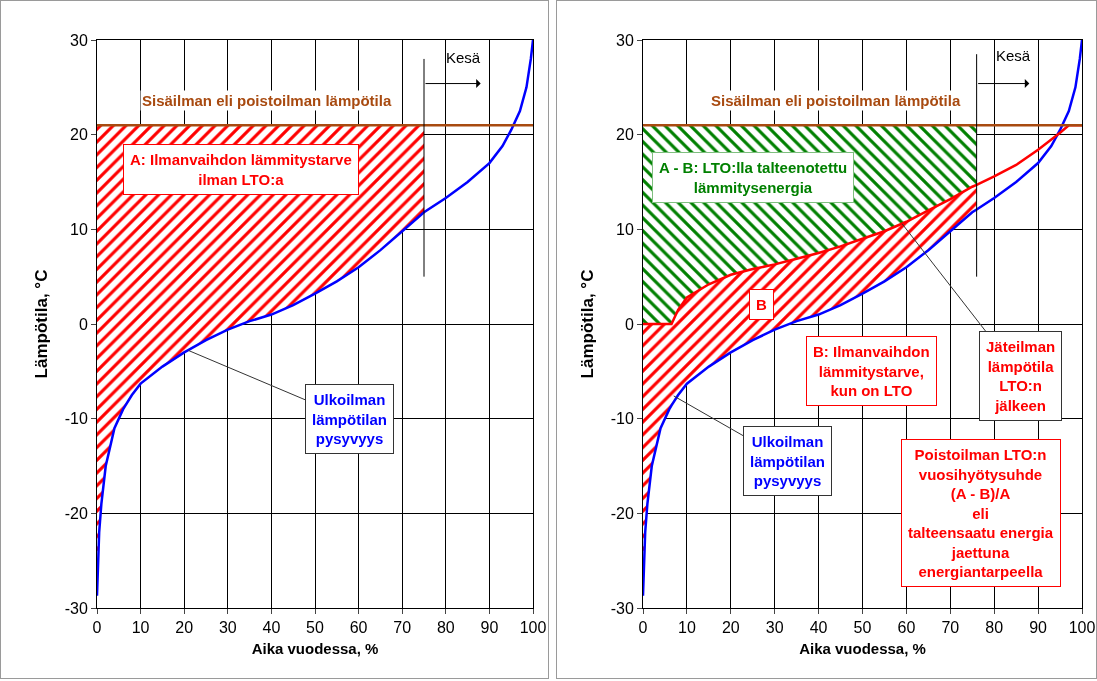 This screenshot has width=1097, height=681. What do you see at coordinates (1021, 376) in the screenshot?
I see `text: Jäteilman lämpötila LTO:n jälkeen` at bounding box center [1021, 376].